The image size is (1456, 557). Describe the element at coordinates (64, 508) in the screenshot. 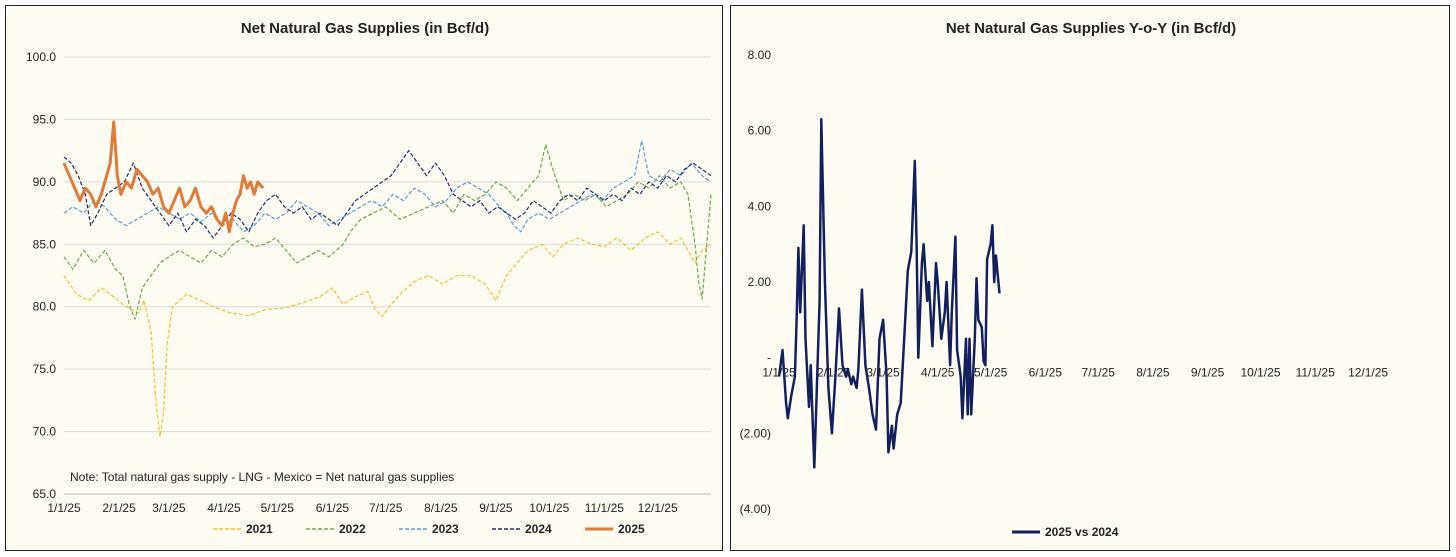

I see `x-tick-label: 1/1/25` at that location.